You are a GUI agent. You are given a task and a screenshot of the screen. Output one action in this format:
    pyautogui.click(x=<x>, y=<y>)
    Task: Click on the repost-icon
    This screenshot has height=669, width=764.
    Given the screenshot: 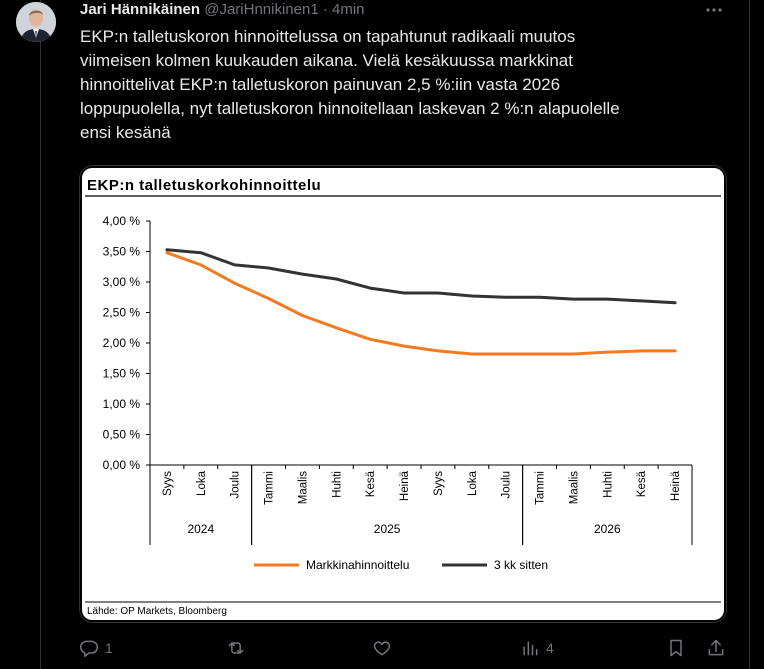 What is the action you would take?
    pyautogui.click(x=236, y=648)
    